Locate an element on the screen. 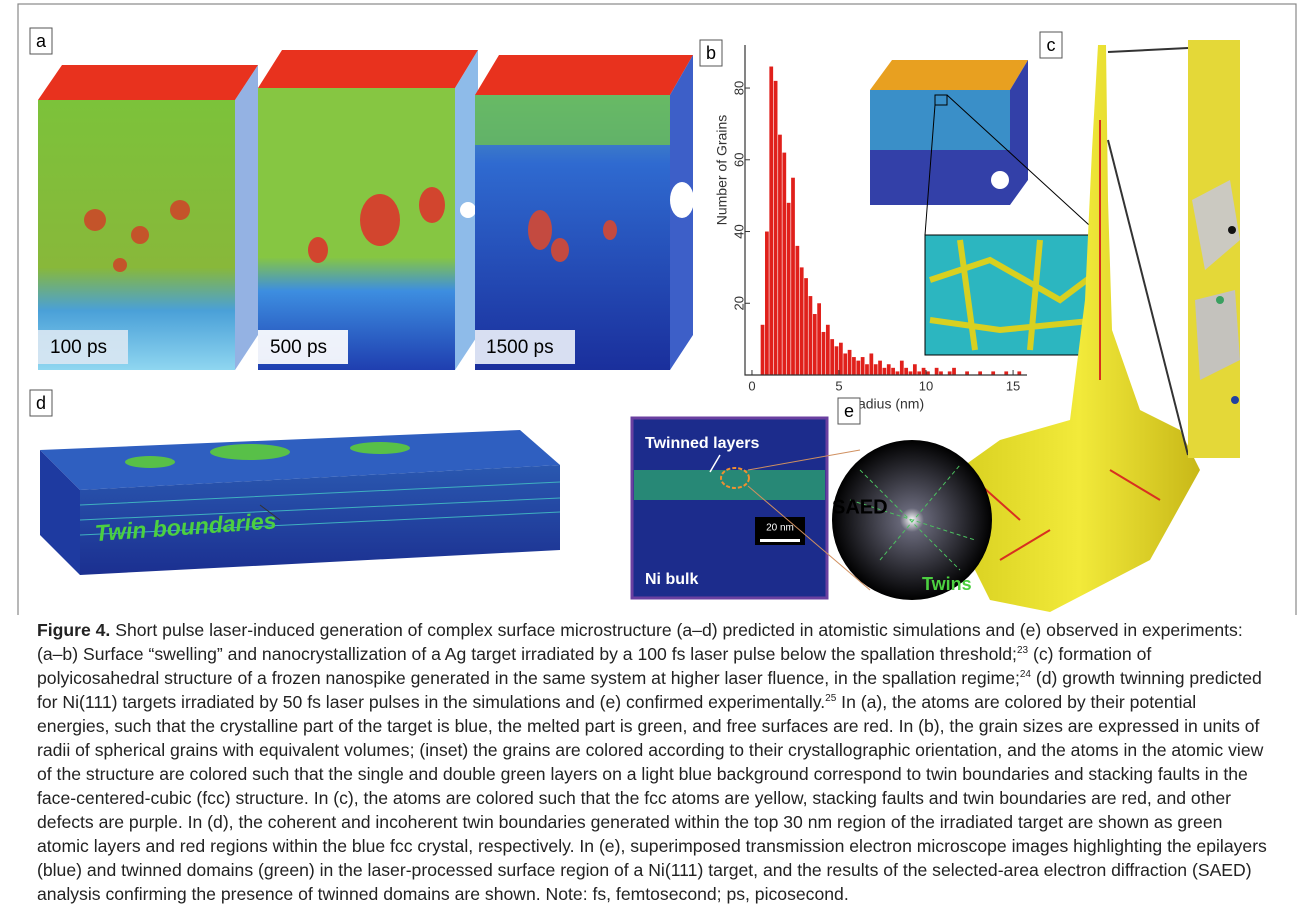  axis is located at coordinates (885, 210).